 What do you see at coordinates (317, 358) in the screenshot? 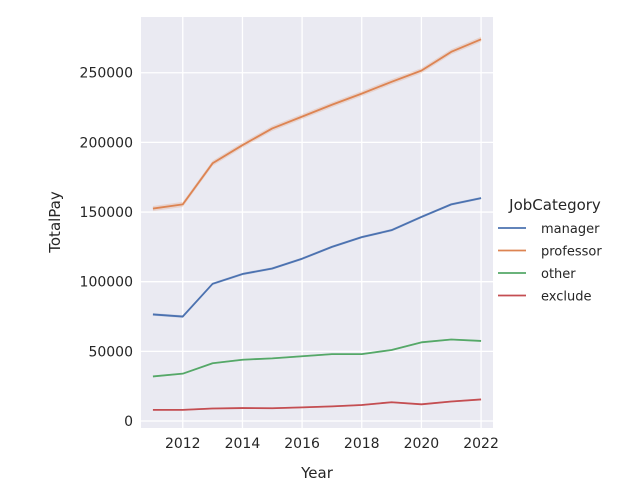
I see `series-line-other` at bounding box center [317, 358].